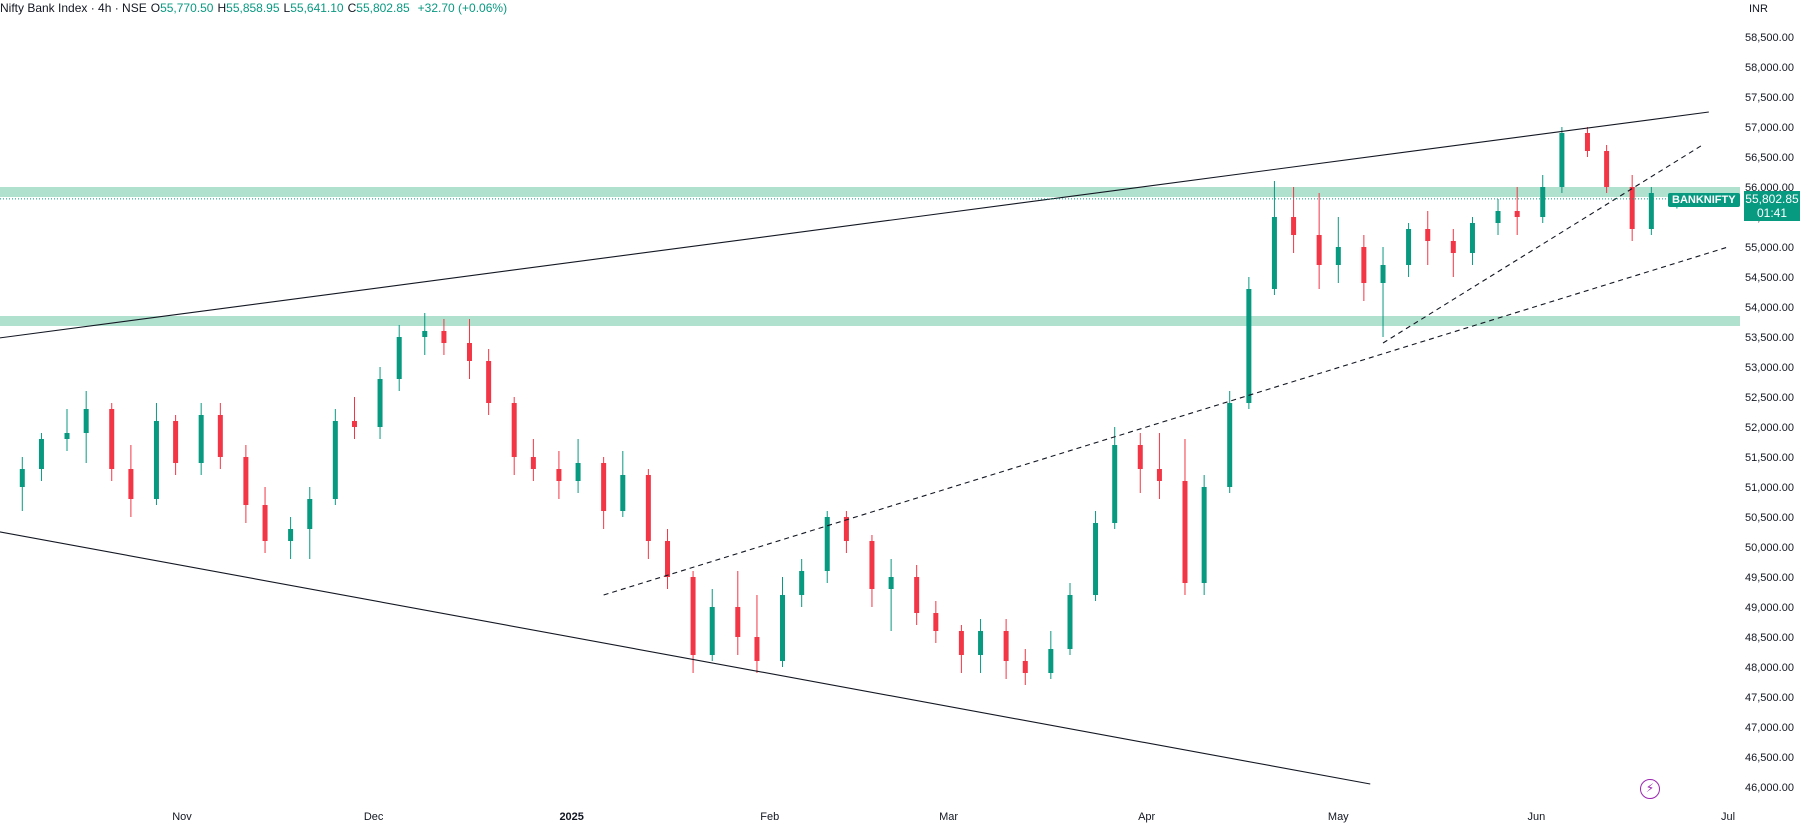 The image size is (1800, 823). I want to click on y-tick-label-2: 57,500.00, so click(1769, 98).